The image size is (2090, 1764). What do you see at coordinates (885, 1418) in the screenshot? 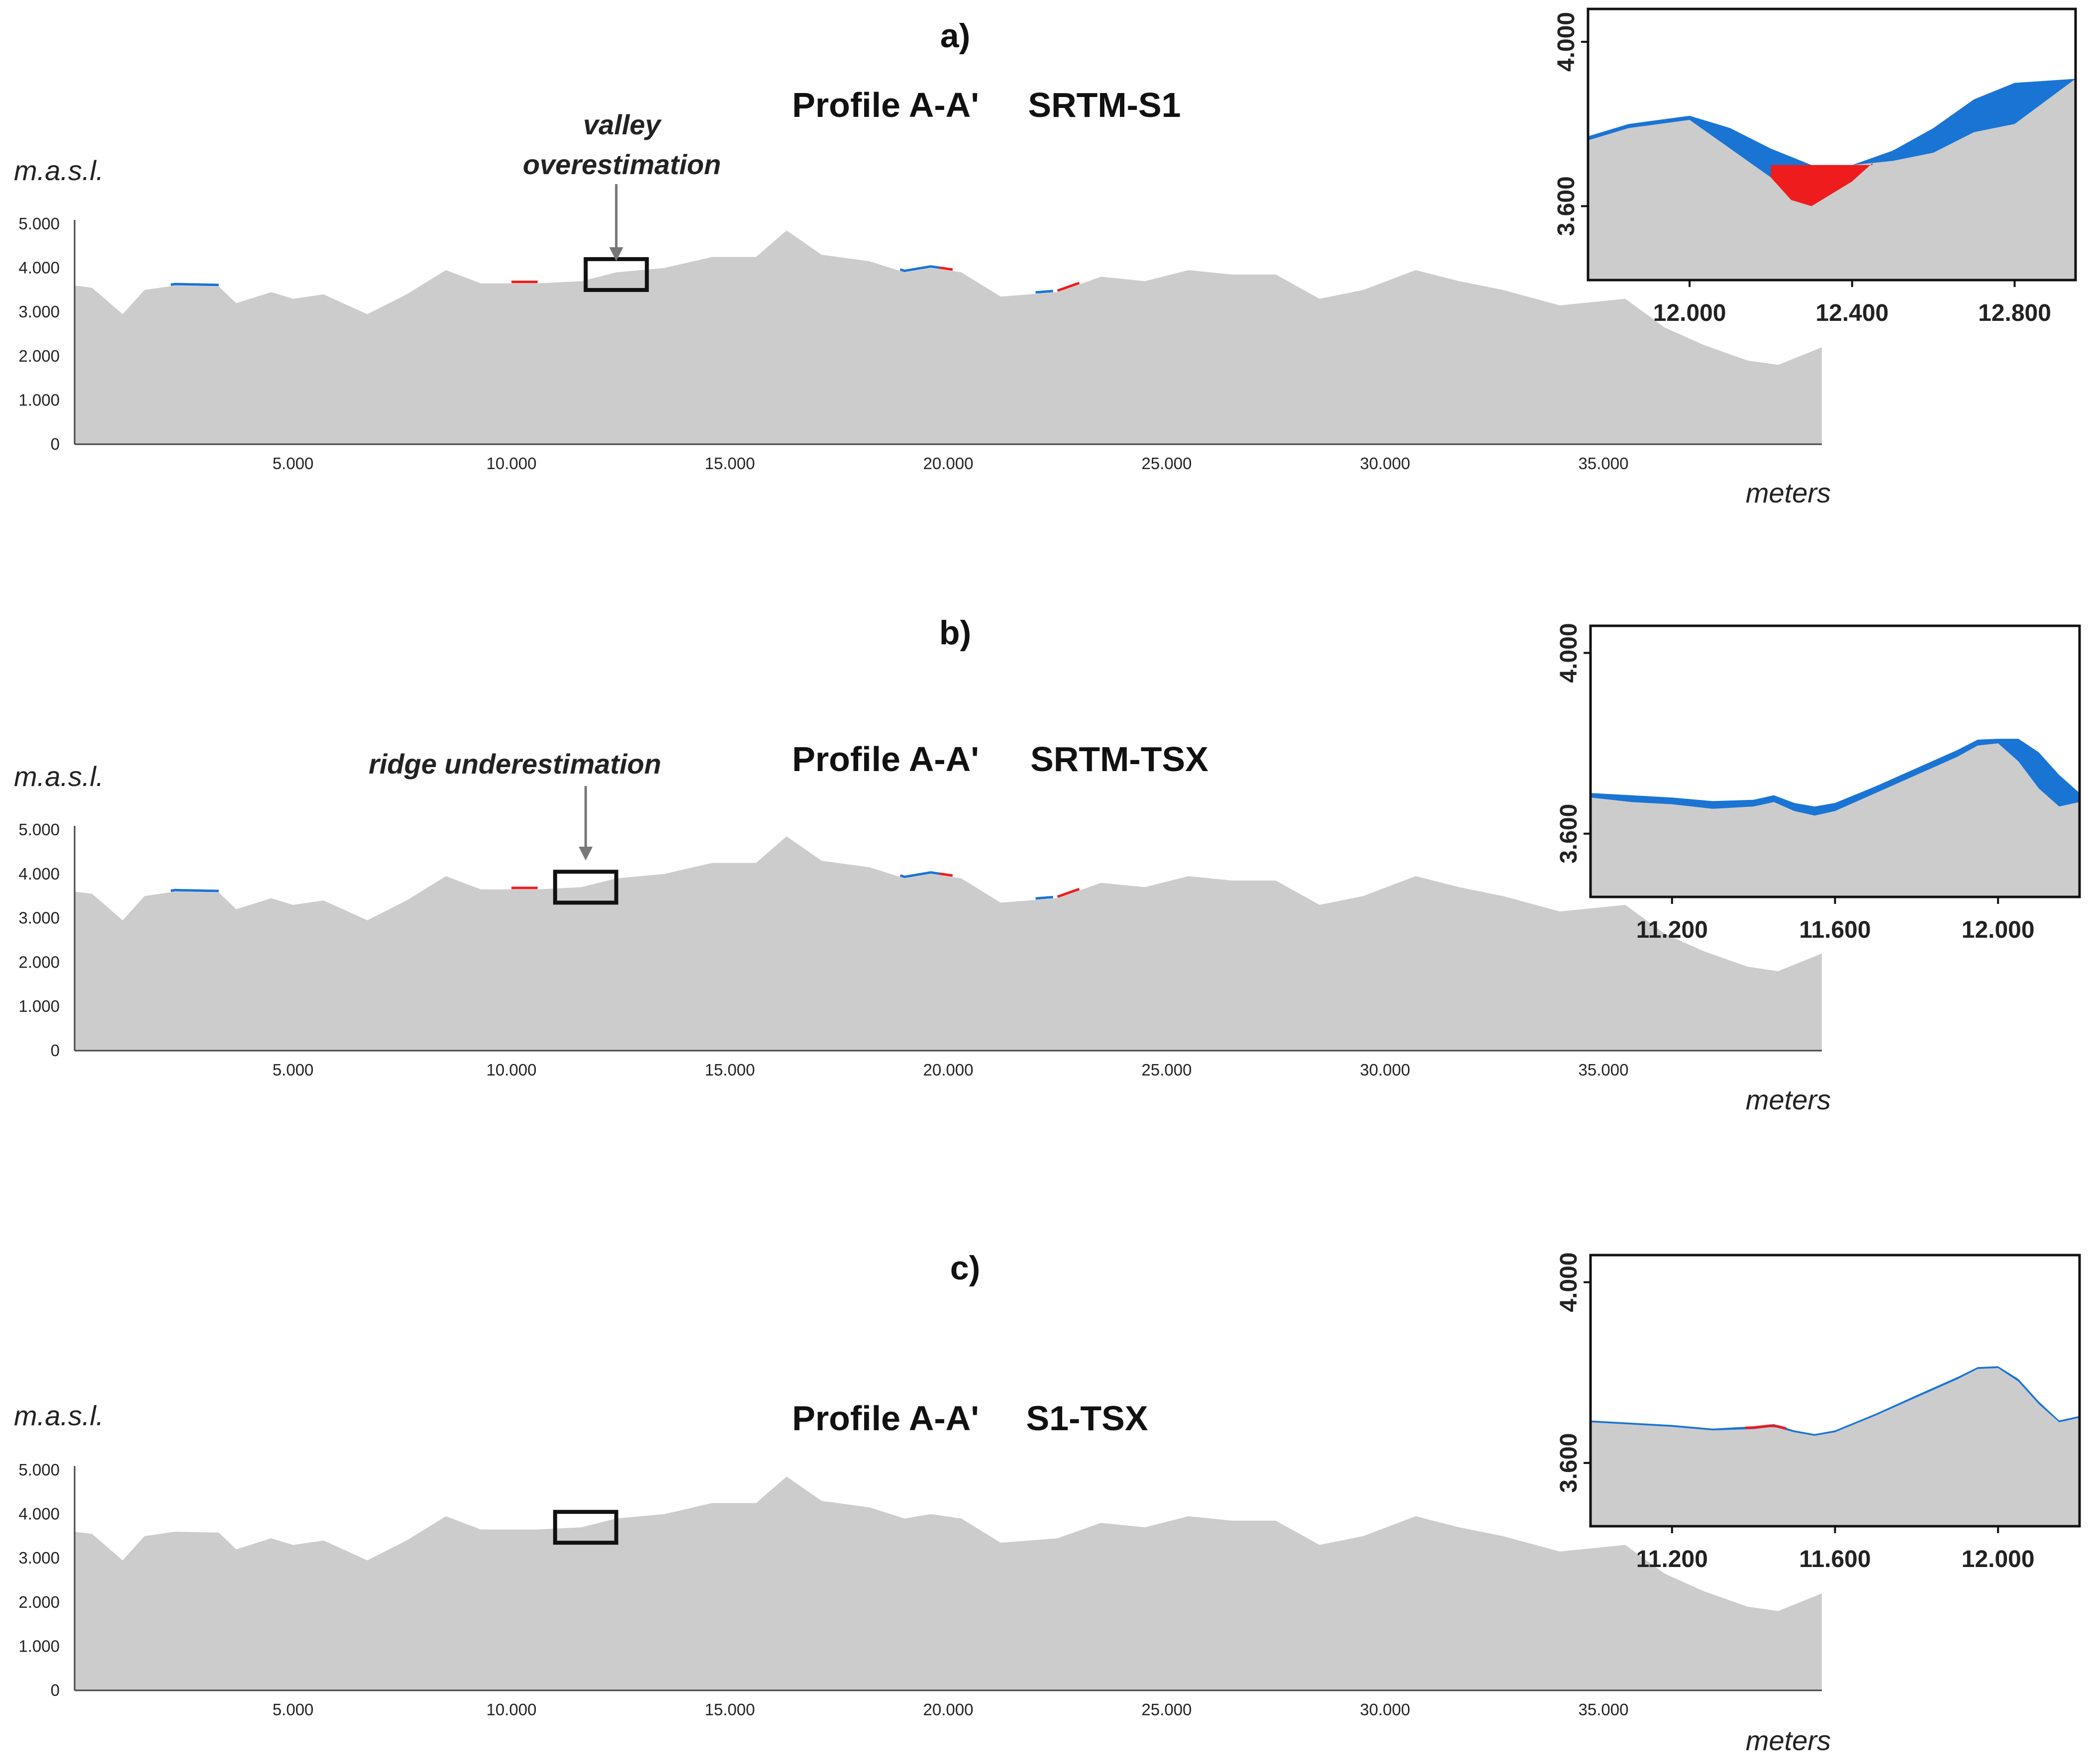
I see `panel-c-title: Profile A-A'` at bounding box center [885, 1418].